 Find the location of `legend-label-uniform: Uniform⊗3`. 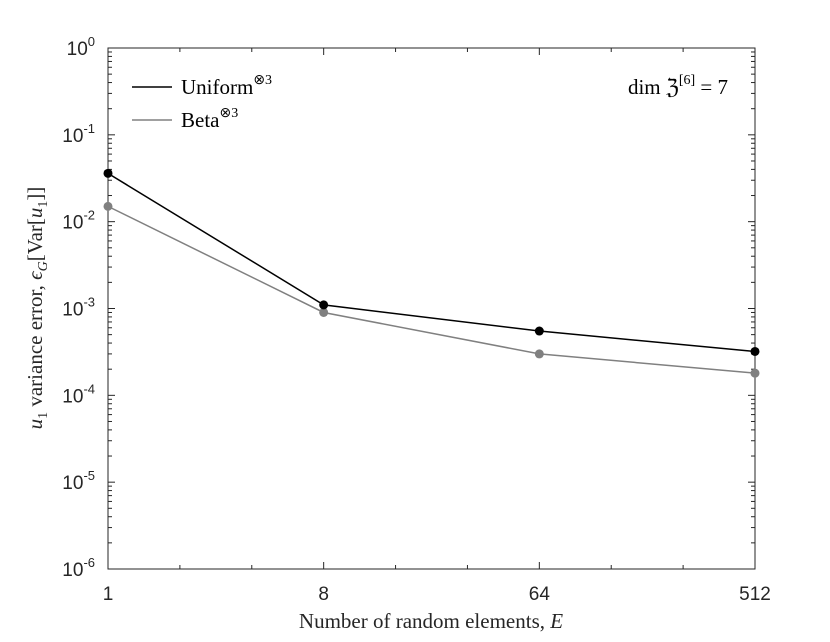

legend-label-uniform: Uniform⊗3 is located at coordinates (226, 86).